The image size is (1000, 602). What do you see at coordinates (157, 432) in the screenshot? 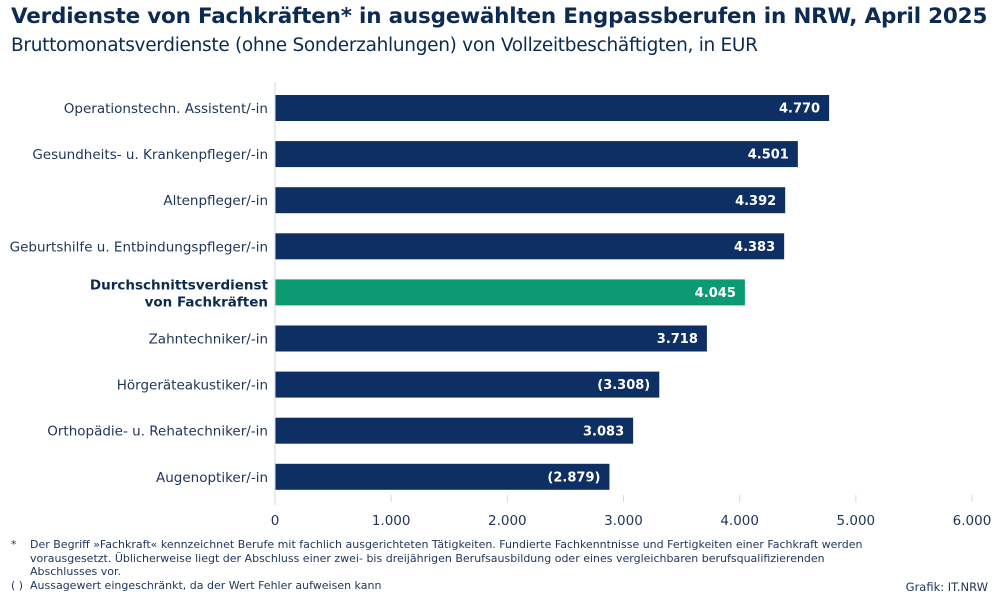
I see `category-label: Orthopädie- u. Rehatechniker/-in` at bounding box center [157, 432].